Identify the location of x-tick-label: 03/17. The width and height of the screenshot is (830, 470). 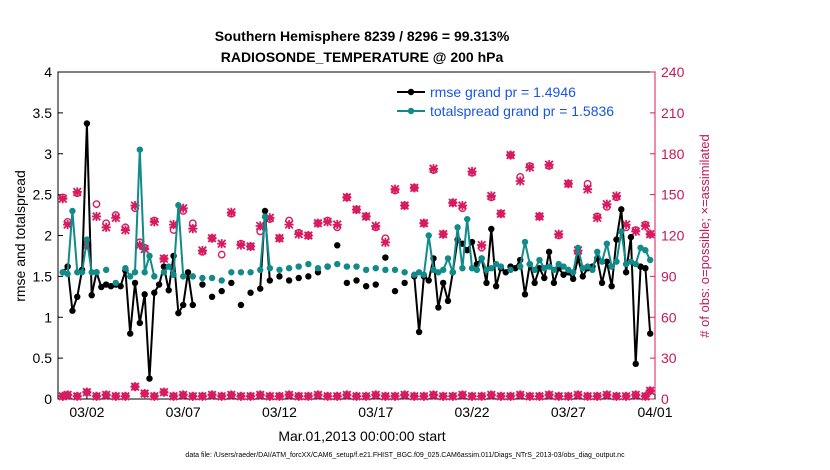
(375, 412).